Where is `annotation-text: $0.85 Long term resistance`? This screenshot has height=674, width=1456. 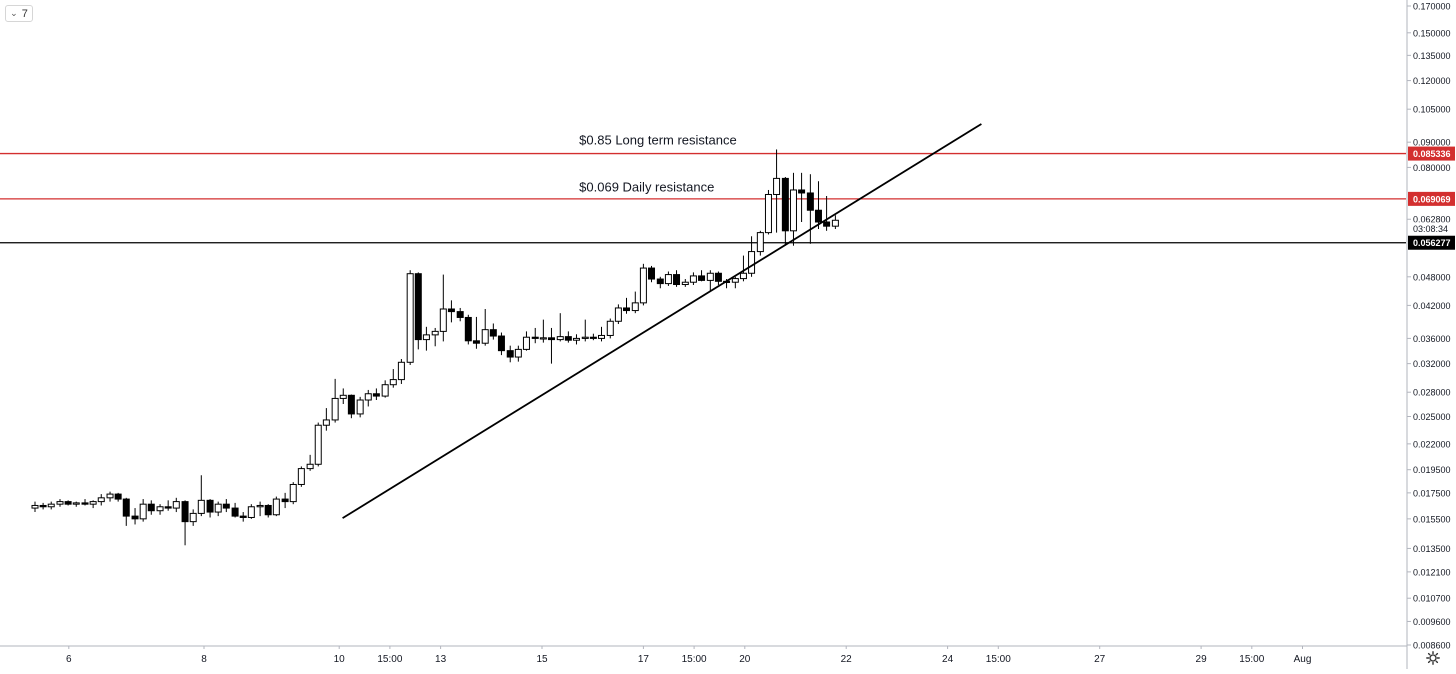
annotation-text: $0.85 Long term resistance is located at coordinates (658, 140).